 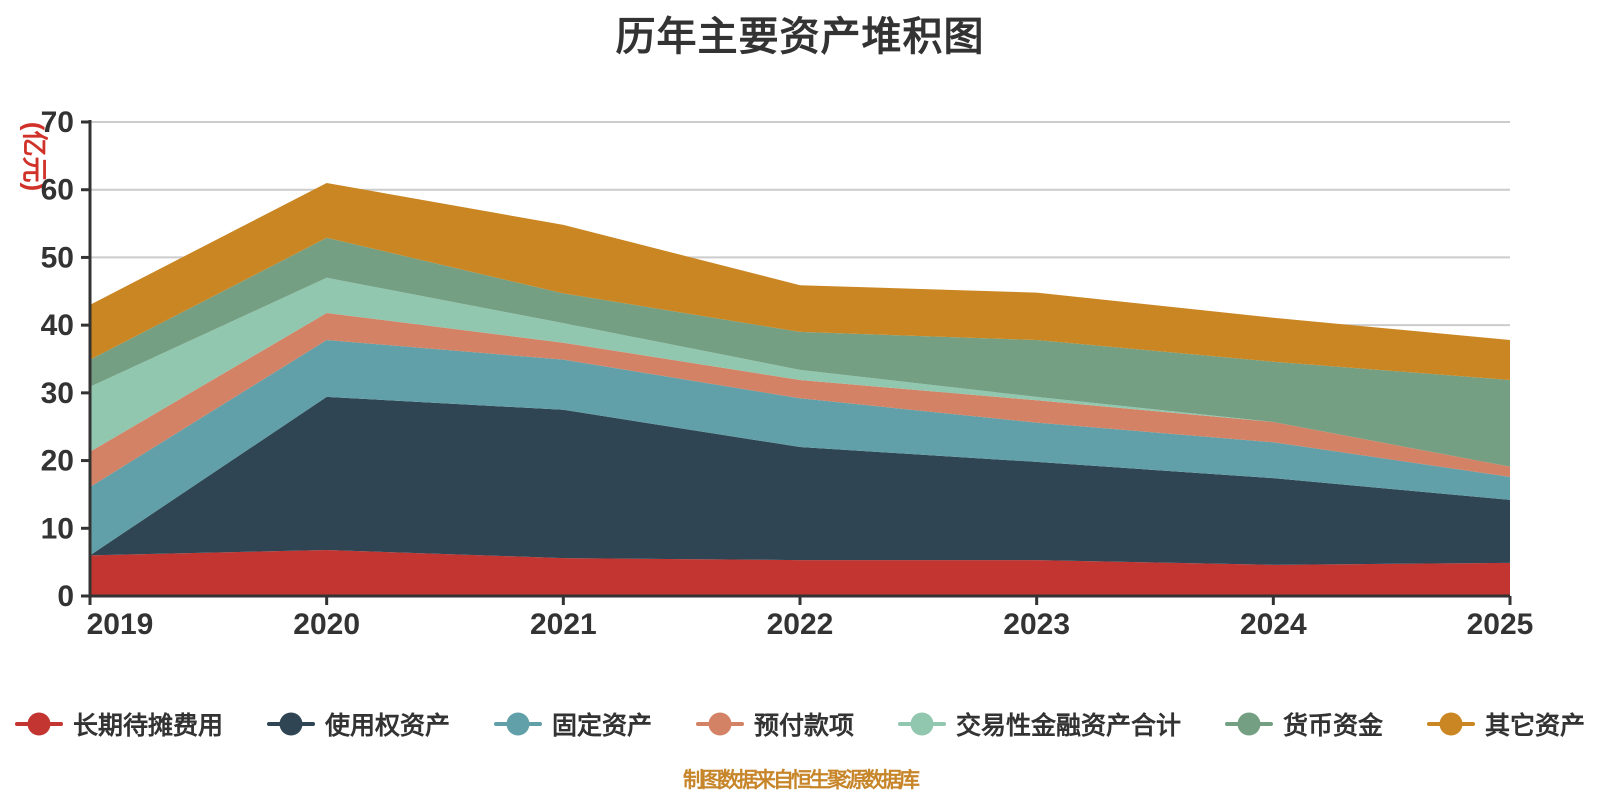 I want to click on legend-item-使用权资产: 使用权资产, so click(x=358, y=724).